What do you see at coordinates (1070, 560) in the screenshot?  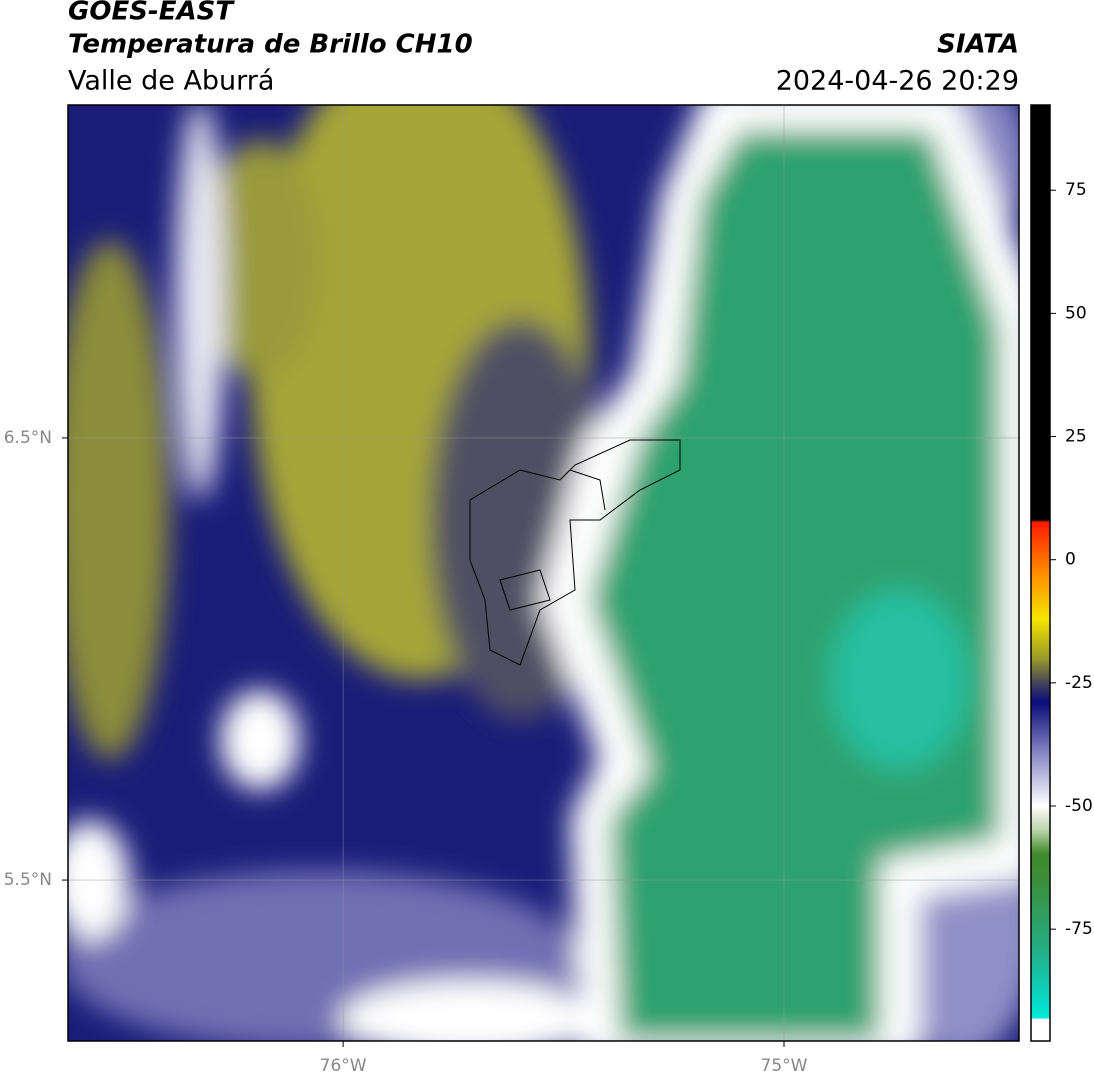 I see `colorbar-tick-label: 0` at bounding box center [1070, 560].